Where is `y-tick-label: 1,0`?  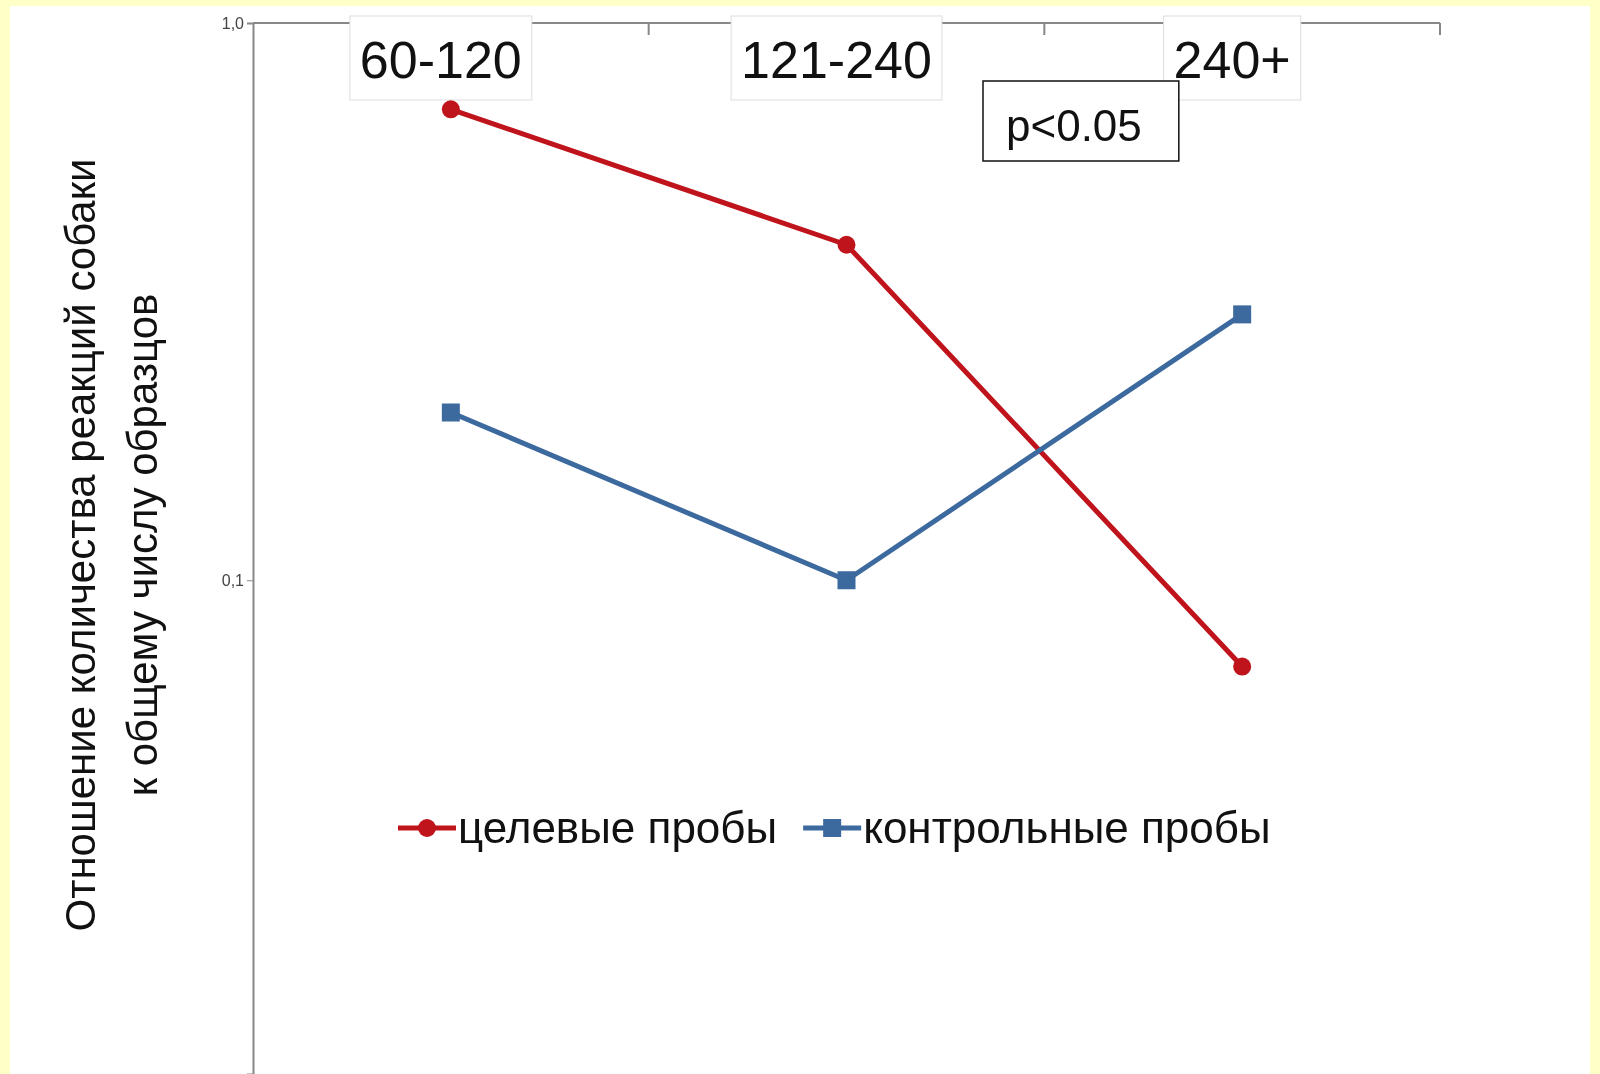
y-tick-label: 1,0 is located at coordinates (233, 23).